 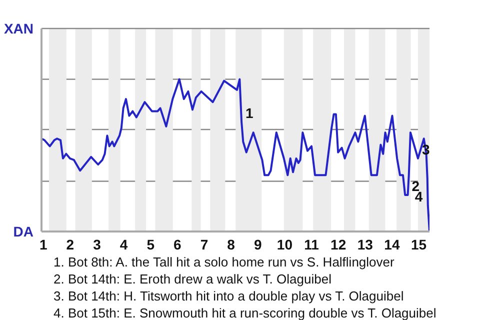 I want to click on x-tick-label: 6, so click(x=178, y=244).